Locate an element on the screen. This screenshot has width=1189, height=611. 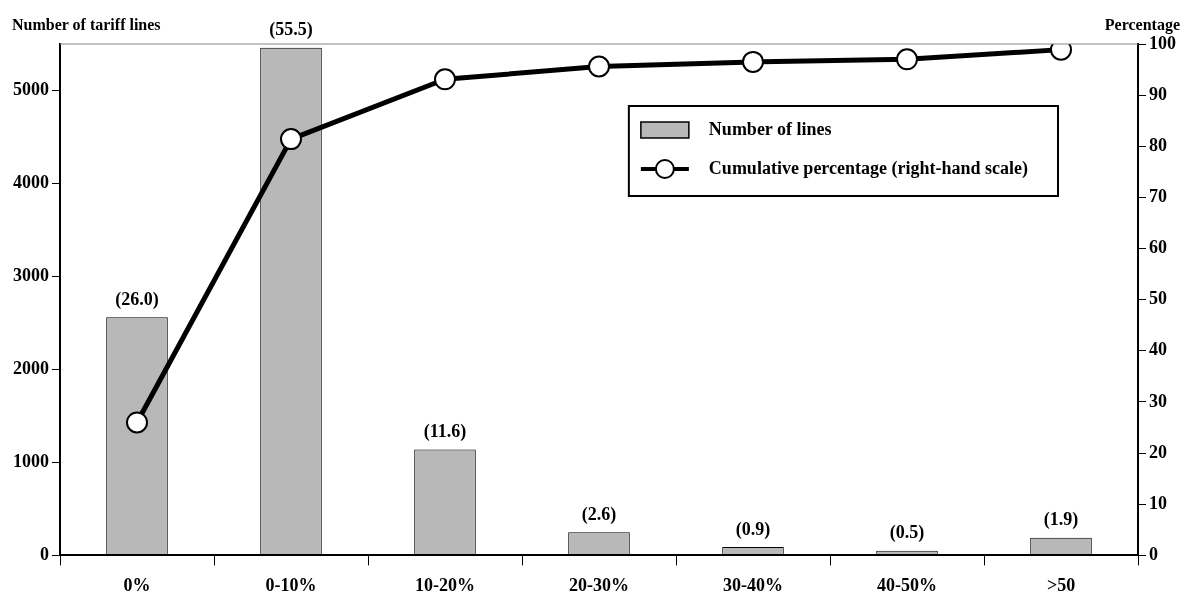
x-tick-label: 20-30% is located at coordinates (599, 584).